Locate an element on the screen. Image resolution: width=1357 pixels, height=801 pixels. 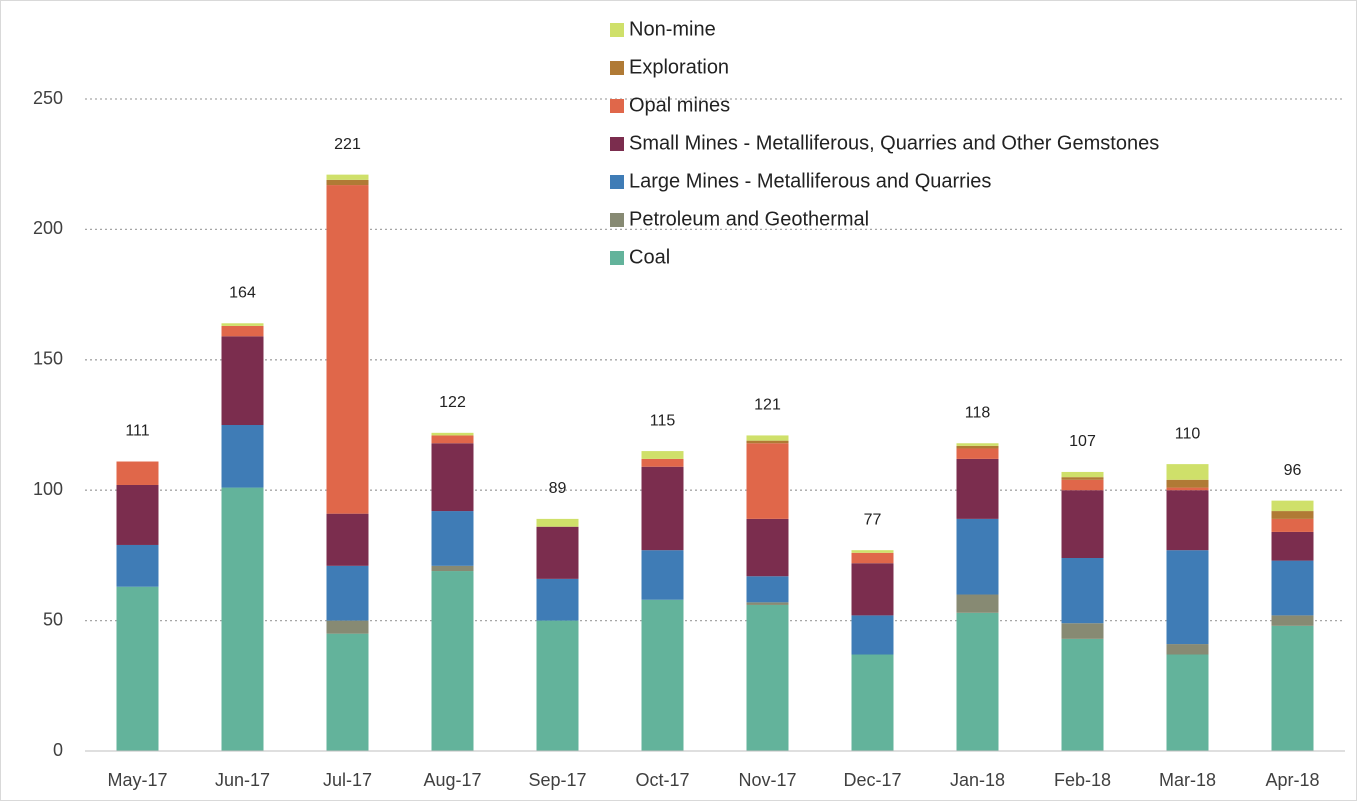
total-label: 89 is located at coordinates (558, 488).